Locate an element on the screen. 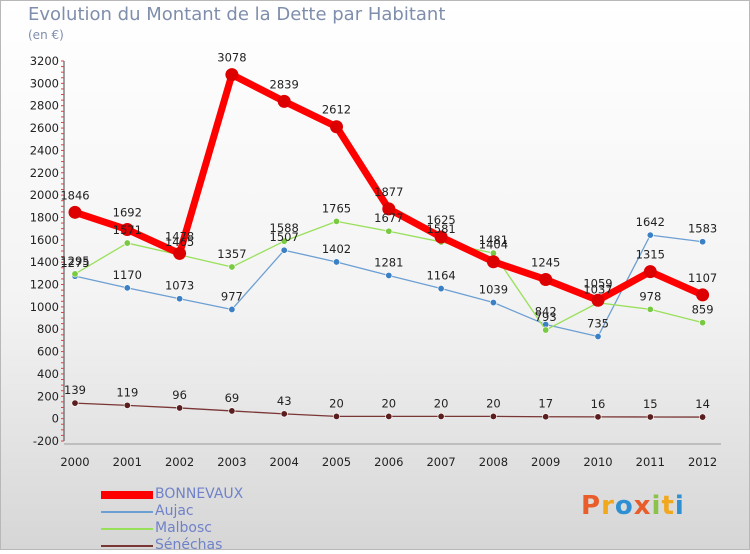  x-tick-label: 2005 is located at coordinates (336, 462).